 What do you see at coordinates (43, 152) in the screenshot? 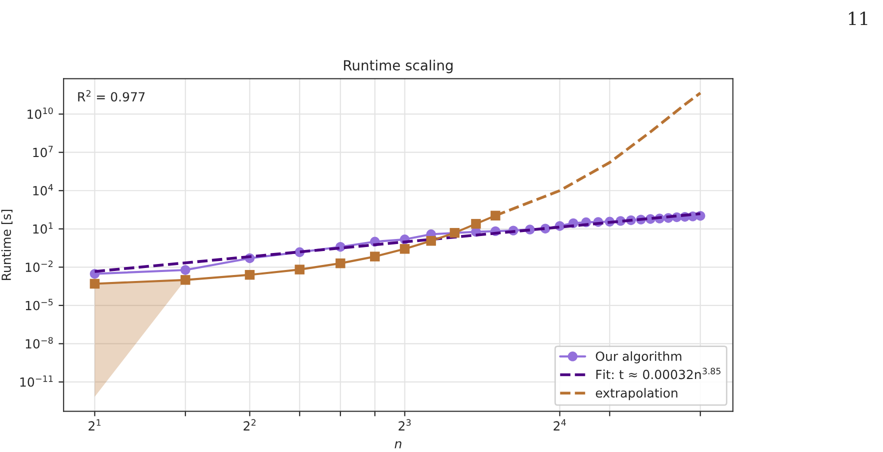
I see `y-tick-label: 10$^{7}$` at bounding box center [43, 152].